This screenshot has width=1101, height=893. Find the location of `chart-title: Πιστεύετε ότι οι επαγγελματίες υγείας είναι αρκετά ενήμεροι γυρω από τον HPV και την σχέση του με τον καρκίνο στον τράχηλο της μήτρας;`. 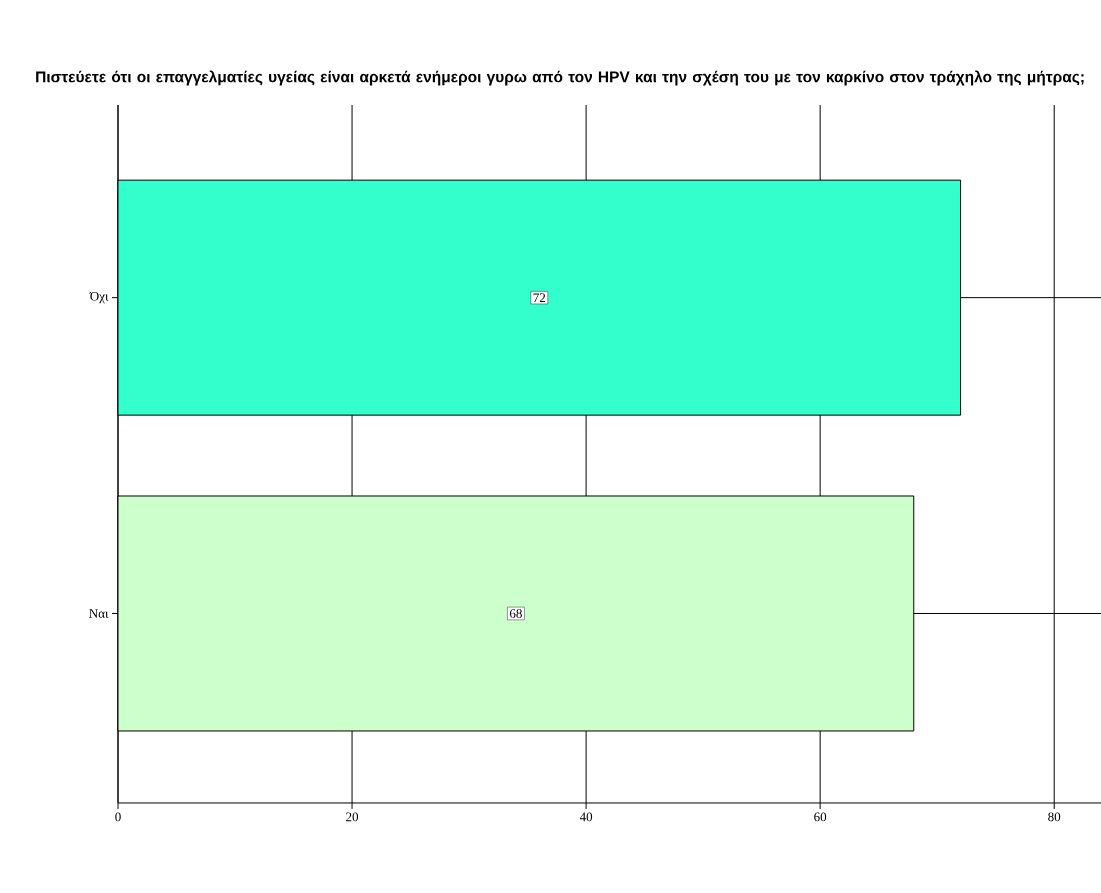

chart-title: Πιστεύετε ότι οι επαγγελματίες υγείας είναι αρκετά ενήμεροι γυρω από τον HPV και την σχέση του με τον καρκίνο στον τράχηλο της μήτρας; is located at coordinates (560, 78).